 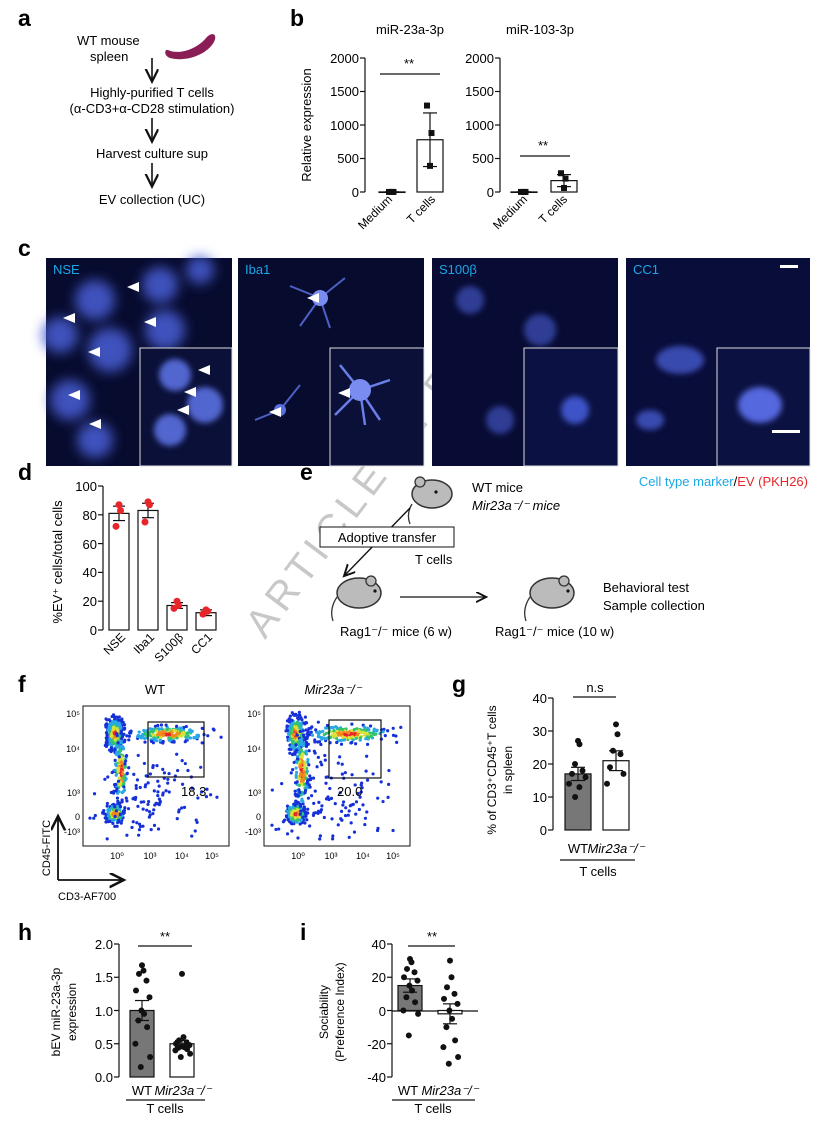 What do you see at coordinates (193, 791) in the screenshot?
I see `gate-value-wt: 18.3` at bounding box center [193, 791].